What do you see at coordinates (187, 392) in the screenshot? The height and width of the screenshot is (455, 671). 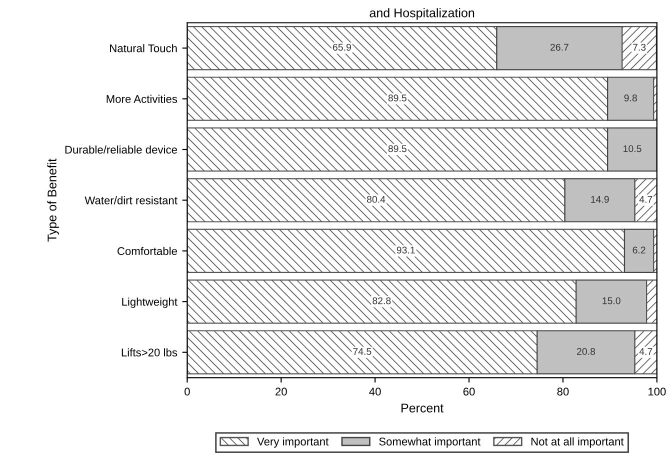 I see `x-tick-label: 0` at bounding box center [187, 392].